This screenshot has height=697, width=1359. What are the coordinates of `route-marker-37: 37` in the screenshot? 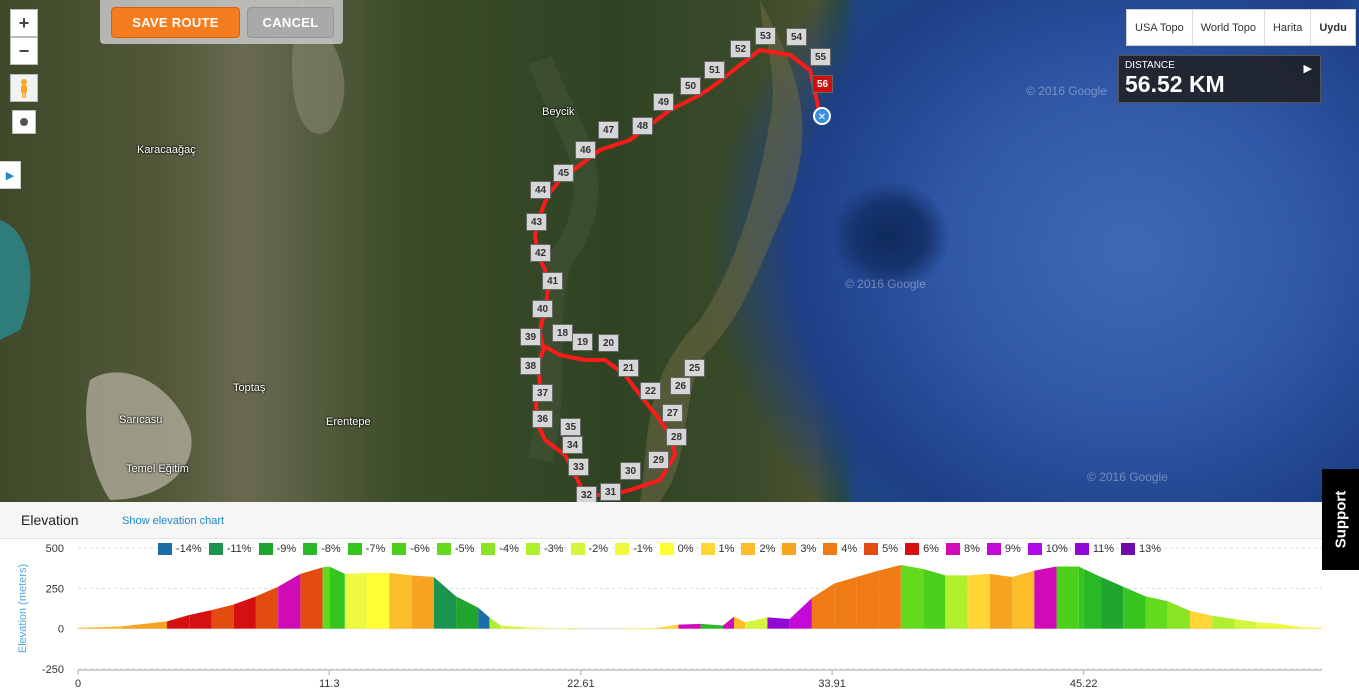 It's located at (542, 393).